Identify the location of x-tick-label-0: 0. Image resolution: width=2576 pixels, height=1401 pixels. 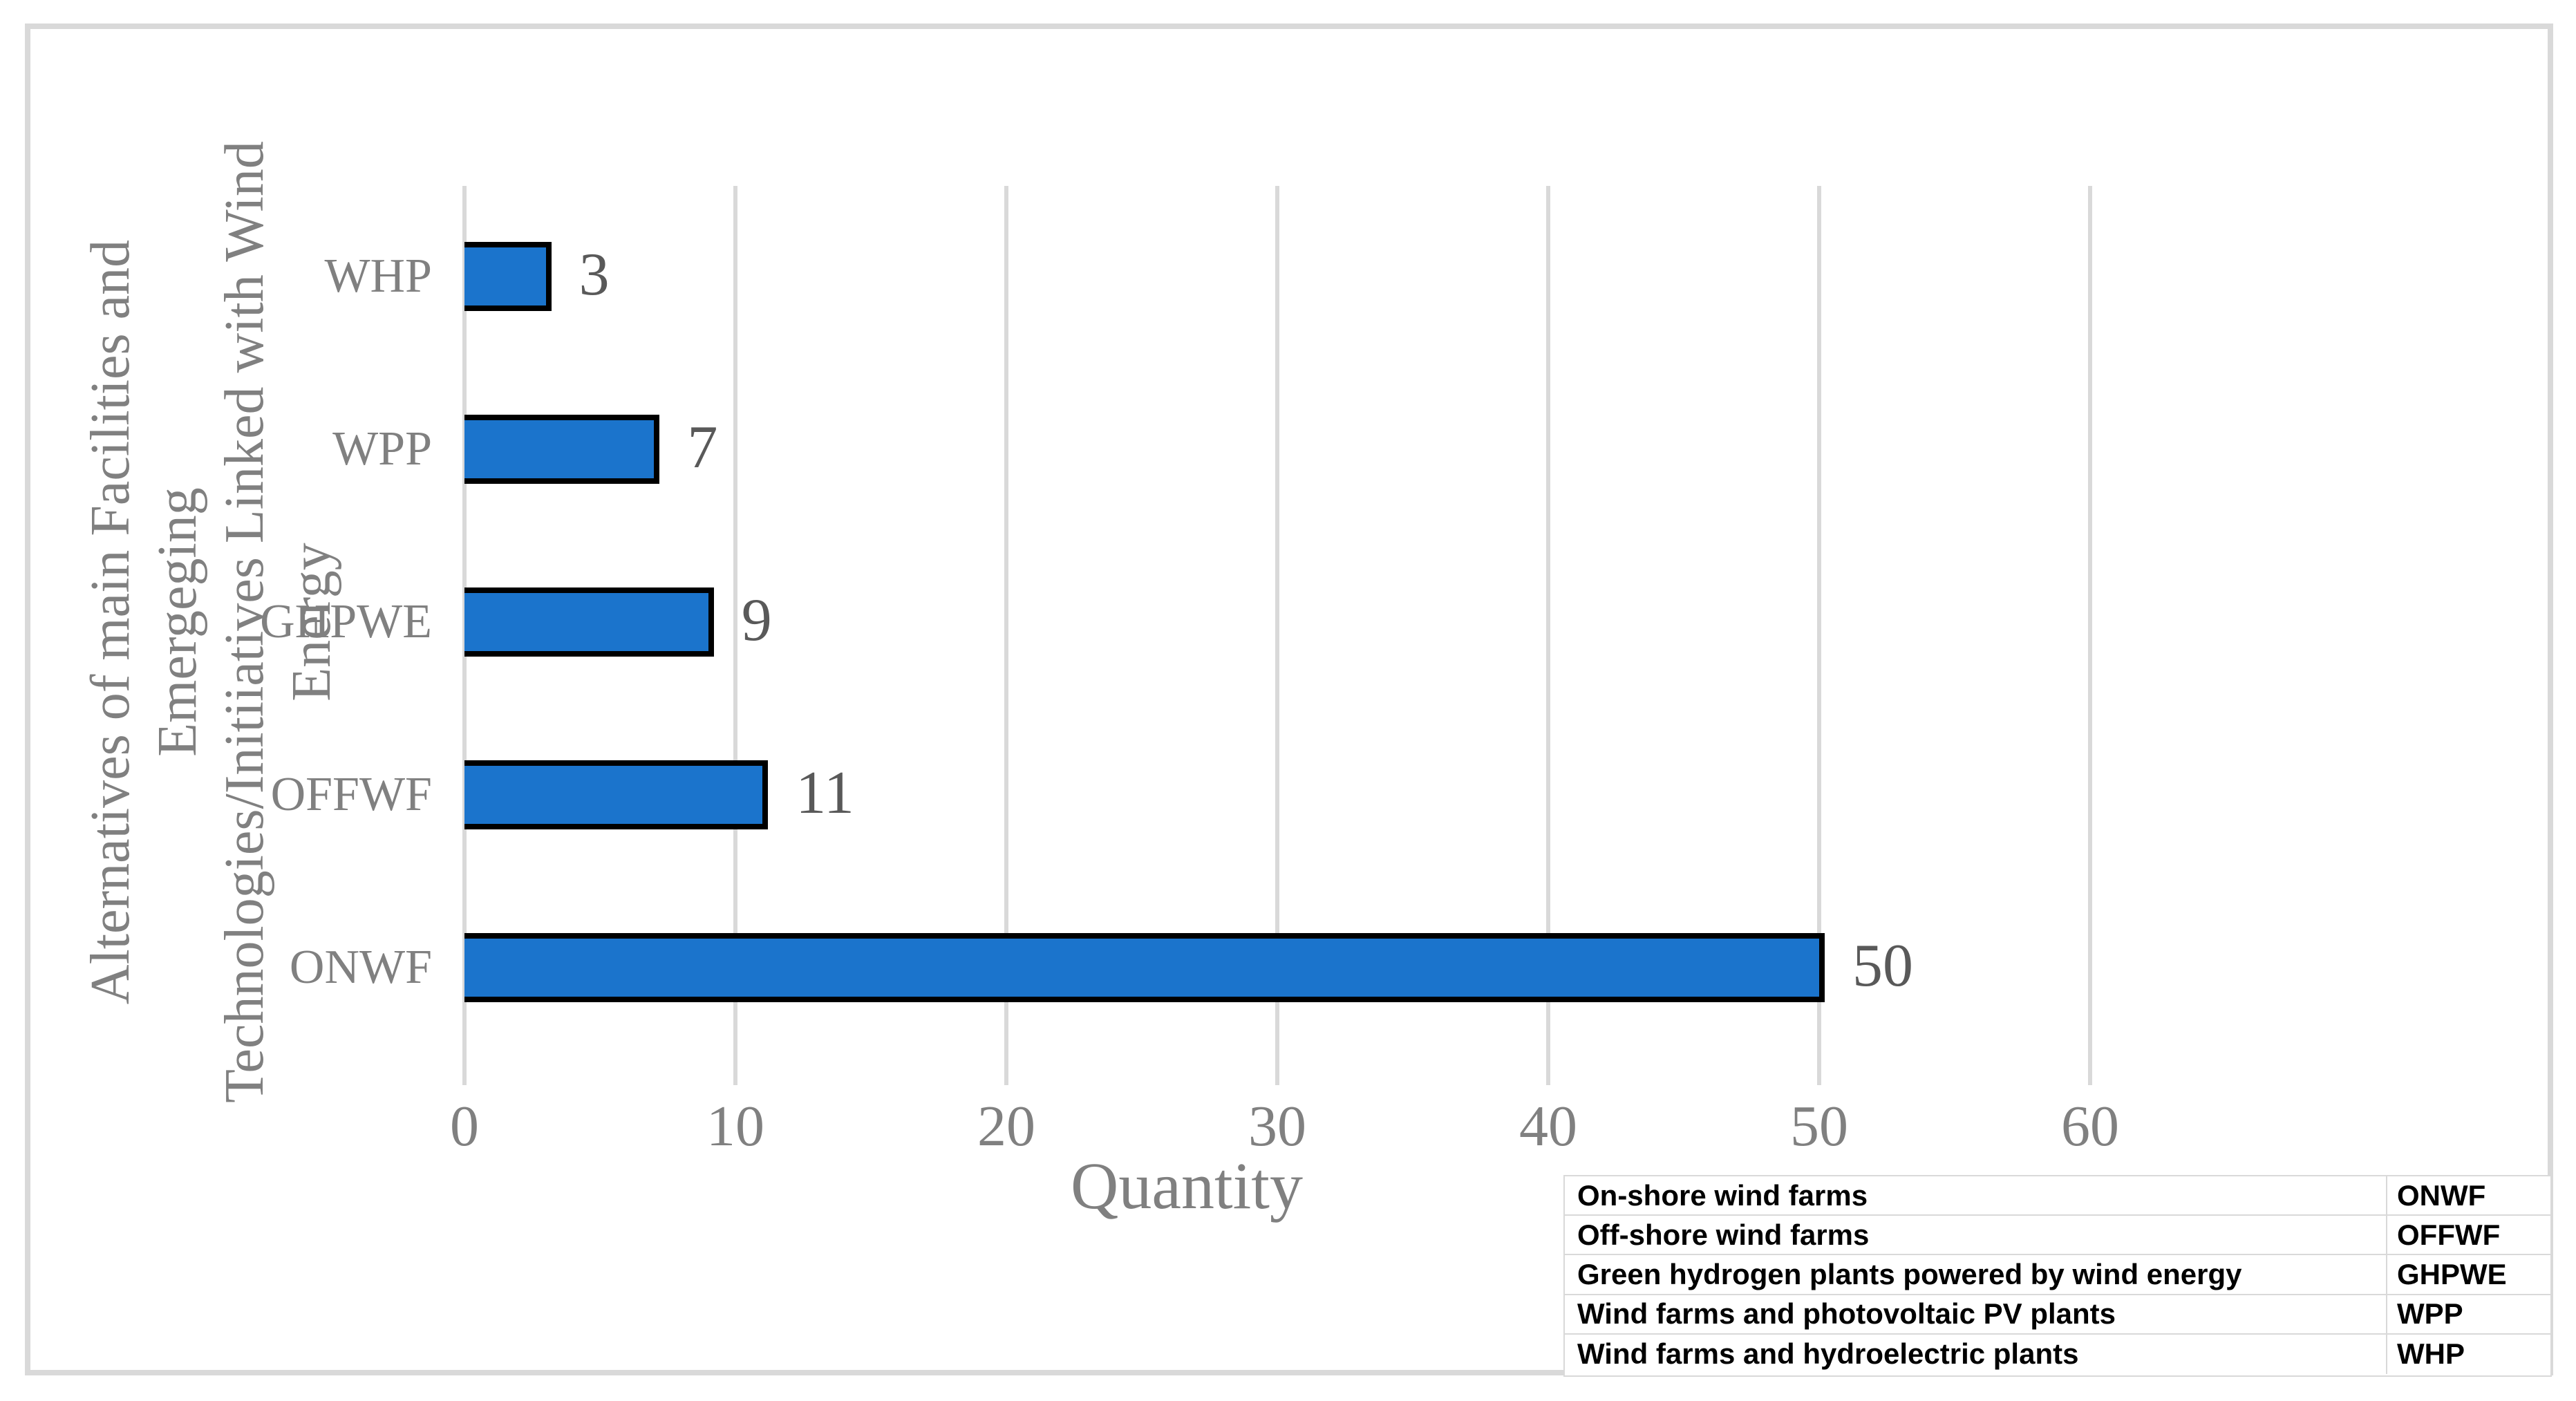
(464, 1126).